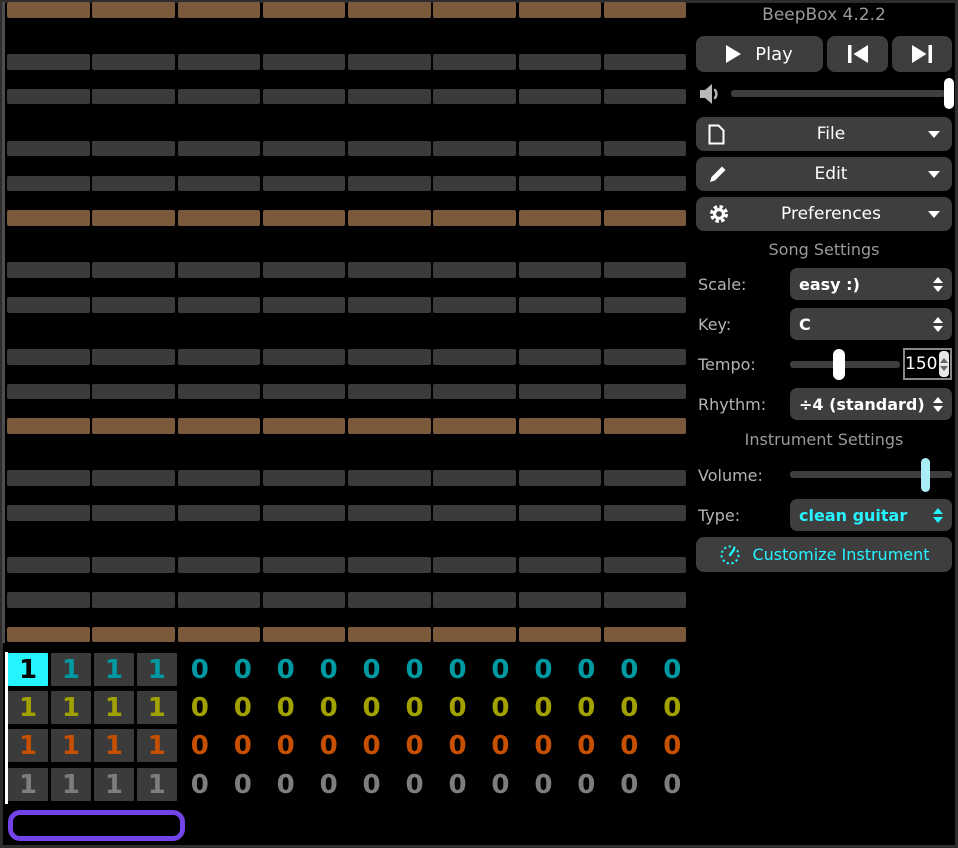 The width and height of the screenshot is (958, 848). Describe the element at coordinates (839, 364) in the screenshot. I see `tempo-slider-thumb` at that location.